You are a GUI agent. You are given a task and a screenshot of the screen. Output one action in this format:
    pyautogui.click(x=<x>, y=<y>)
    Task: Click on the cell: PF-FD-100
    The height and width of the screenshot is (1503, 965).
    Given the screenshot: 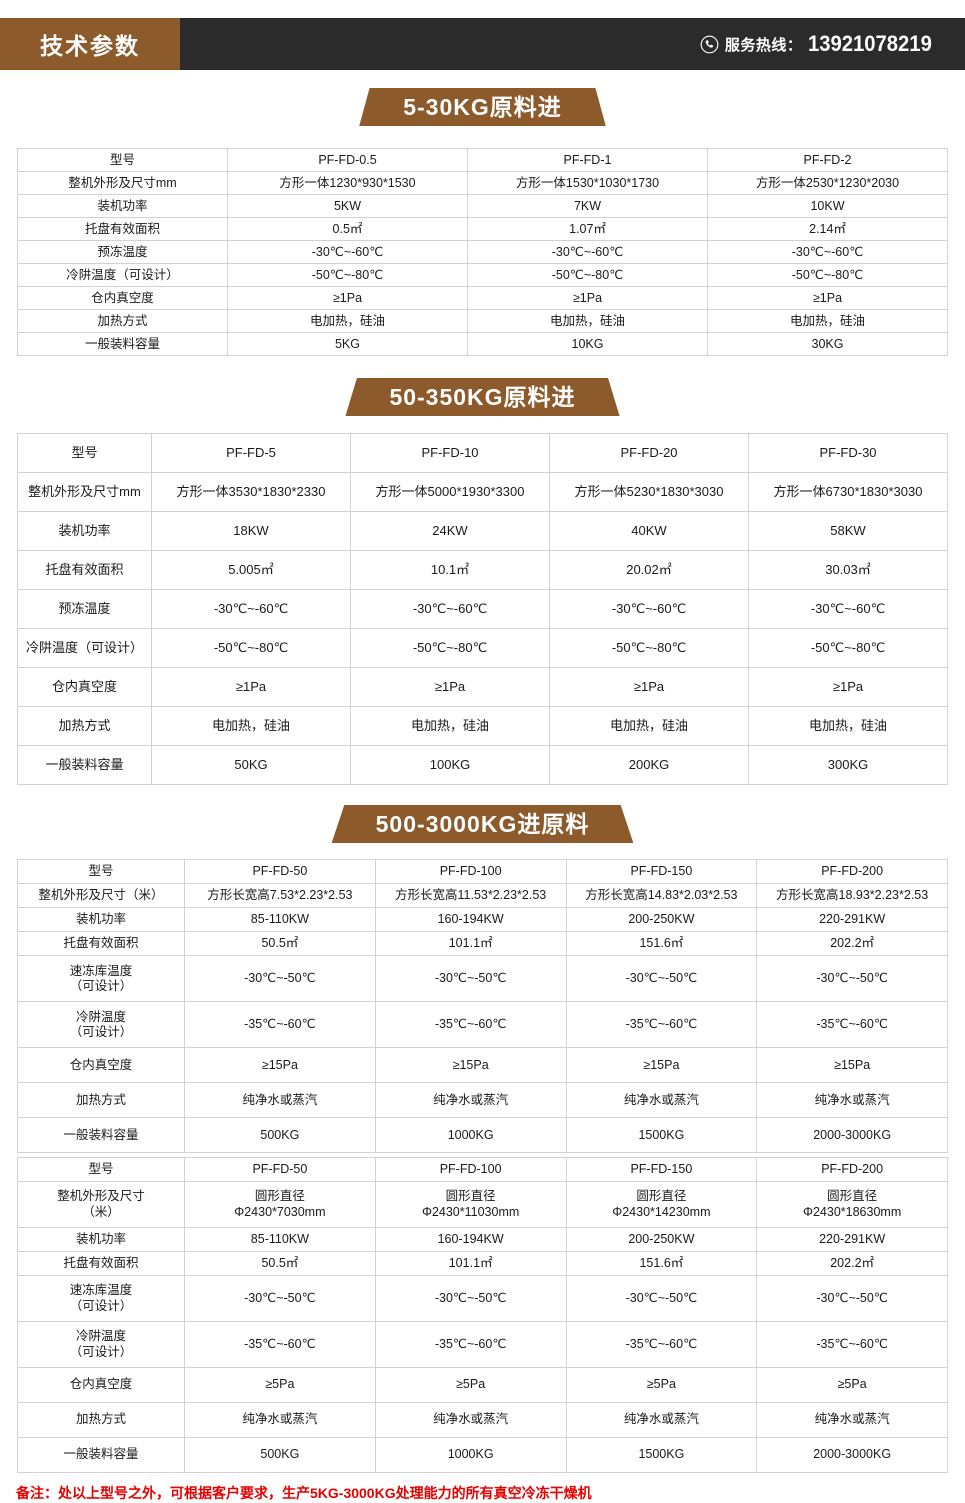 What is the action you would take?
    pyautogui.click(x=470, y=871)
    